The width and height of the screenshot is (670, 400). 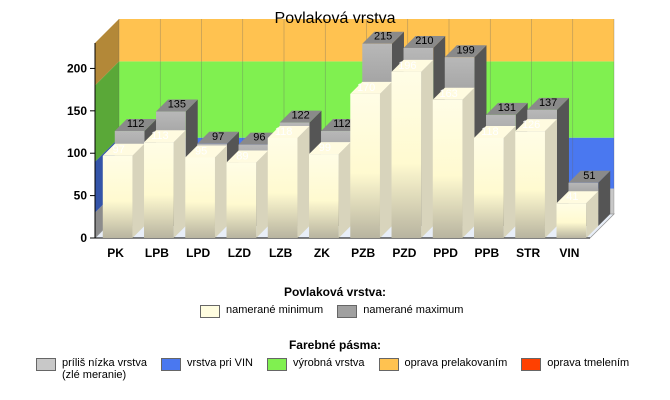 I want to click on y-tick-label: 0, so click(x=83, y=238).